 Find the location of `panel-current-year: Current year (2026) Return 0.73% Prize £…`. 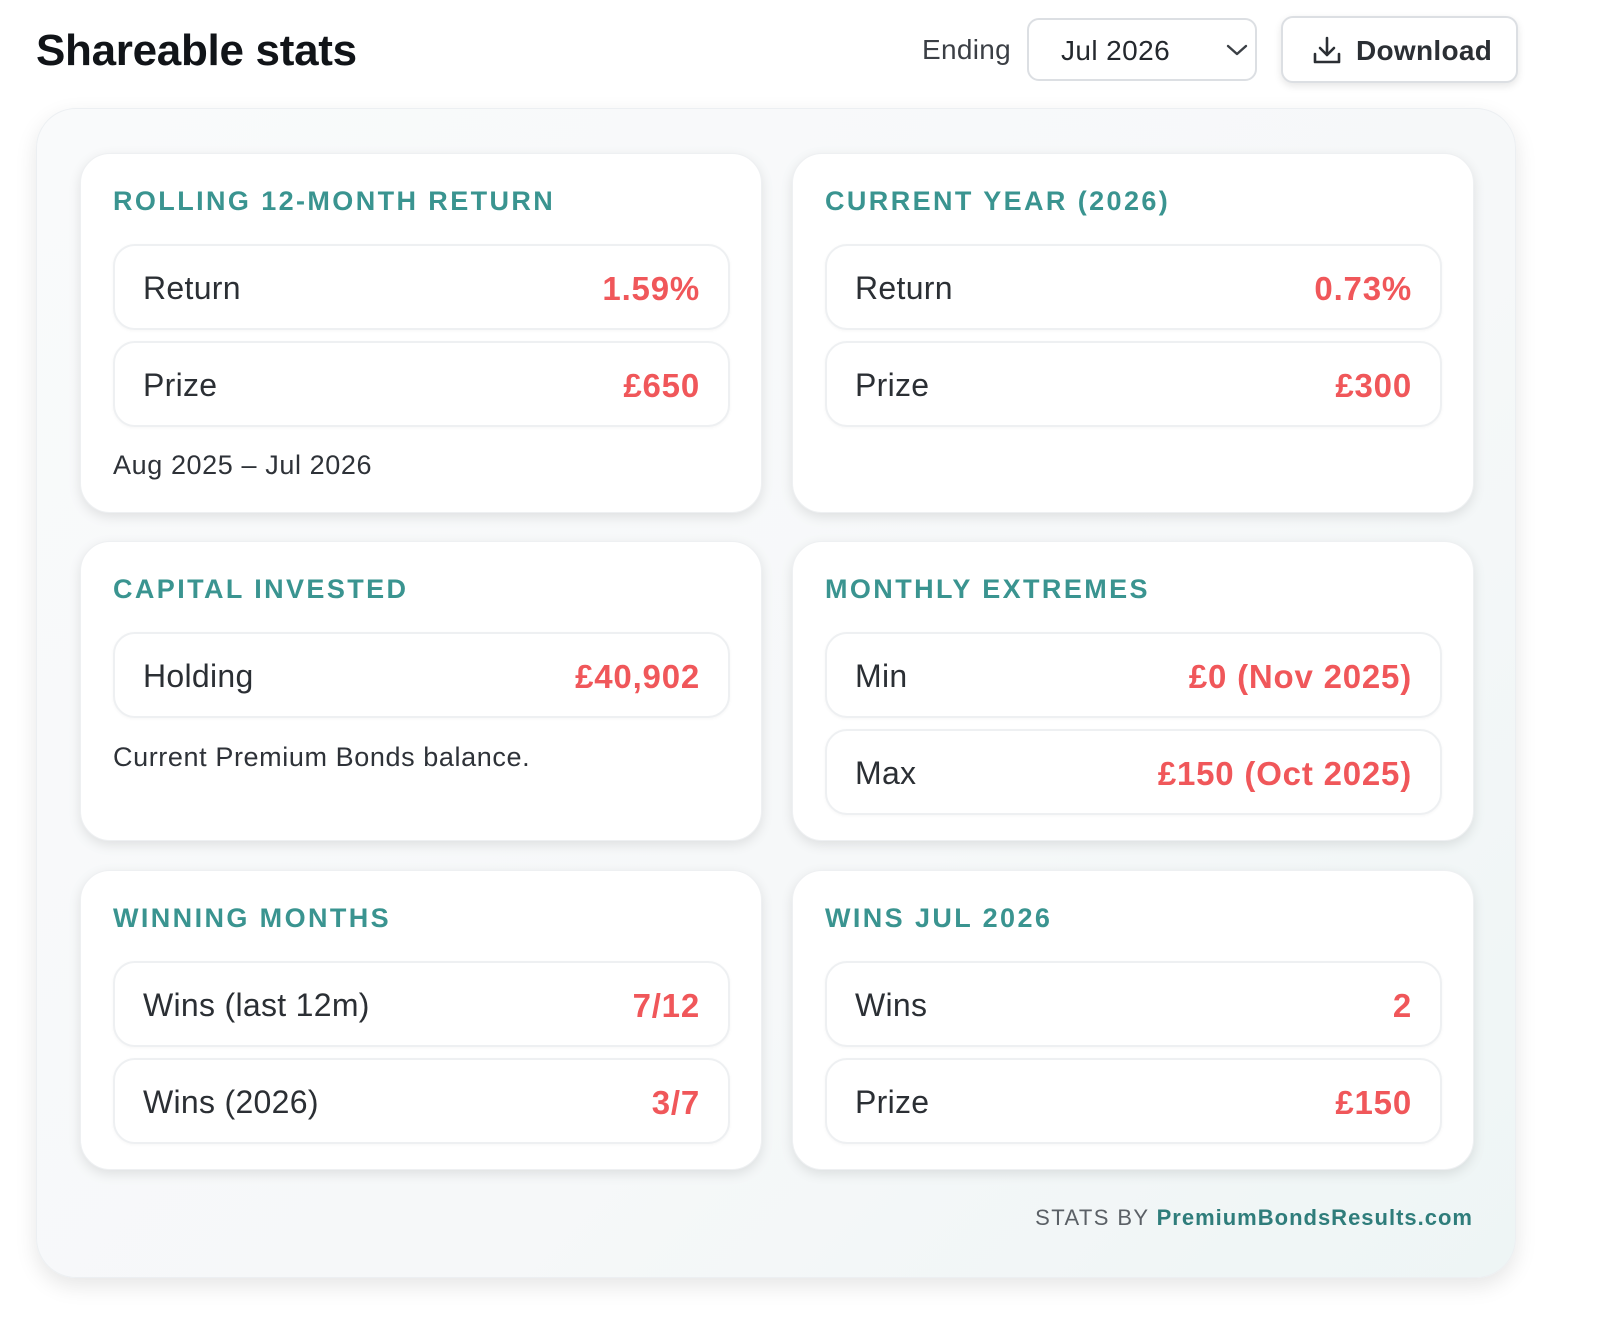

panel-current-year: Current year (2026) Return 0.73% Prize £… is located at coordinates (1133, 333).